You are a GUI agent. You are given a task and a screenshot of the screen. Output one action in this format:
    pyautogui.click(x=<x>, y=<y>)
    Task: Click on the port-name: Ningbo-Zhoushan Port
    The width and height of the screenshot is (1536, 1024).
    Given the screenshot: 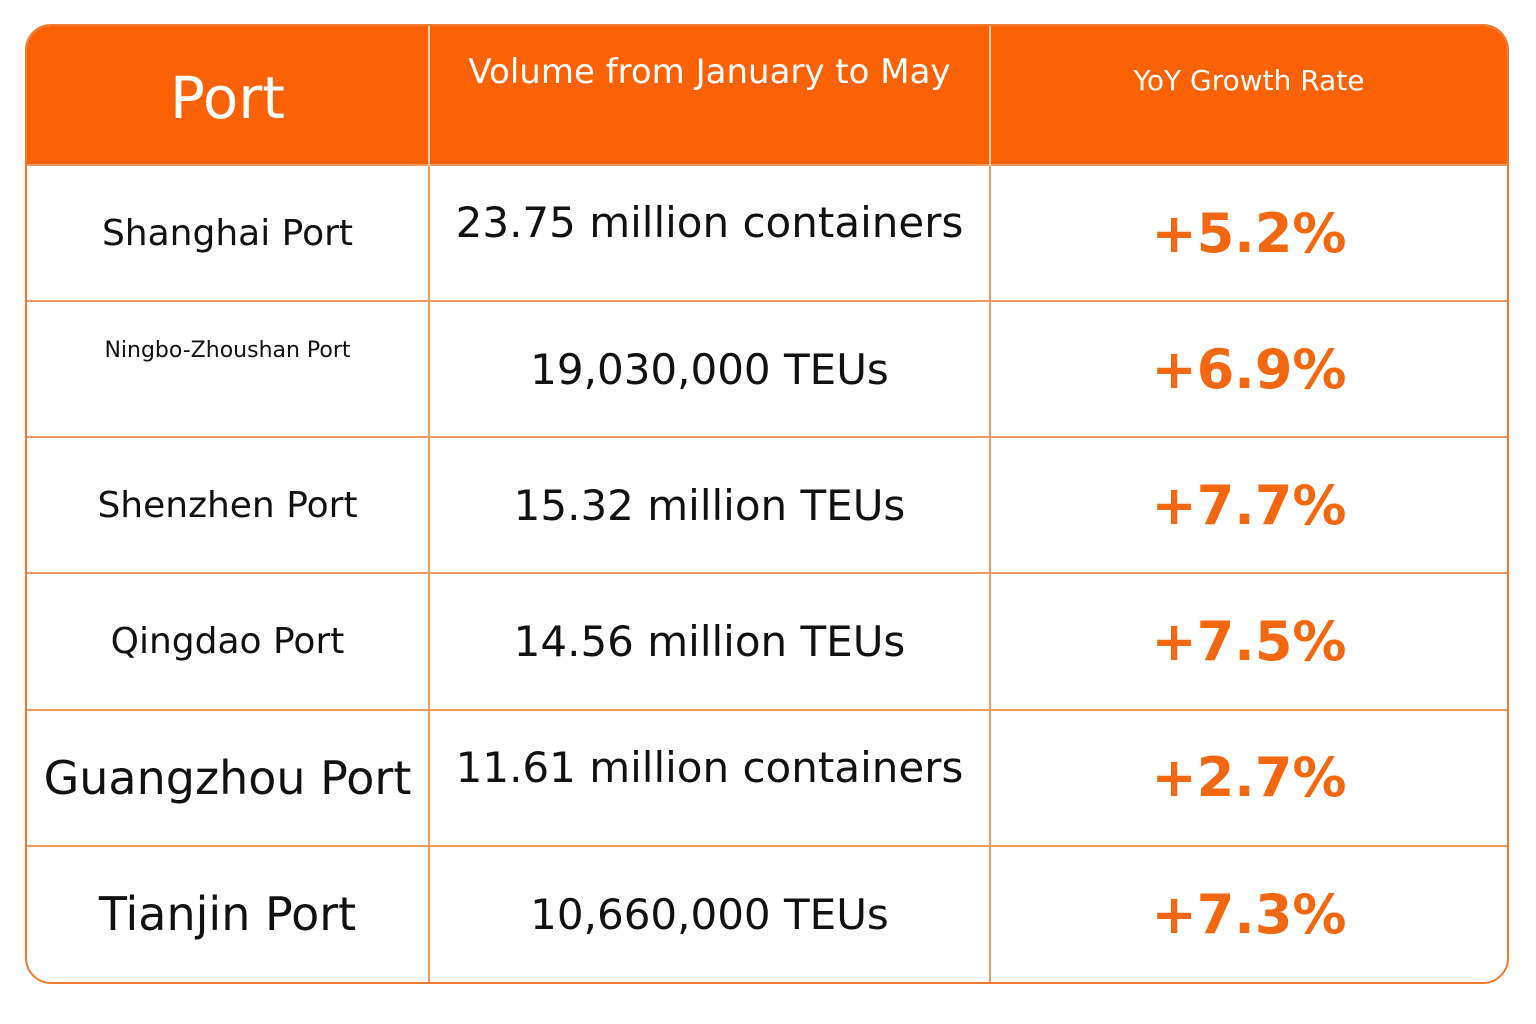 What is the action you would take?
    pyautogui.click(x=228, y=369)
    